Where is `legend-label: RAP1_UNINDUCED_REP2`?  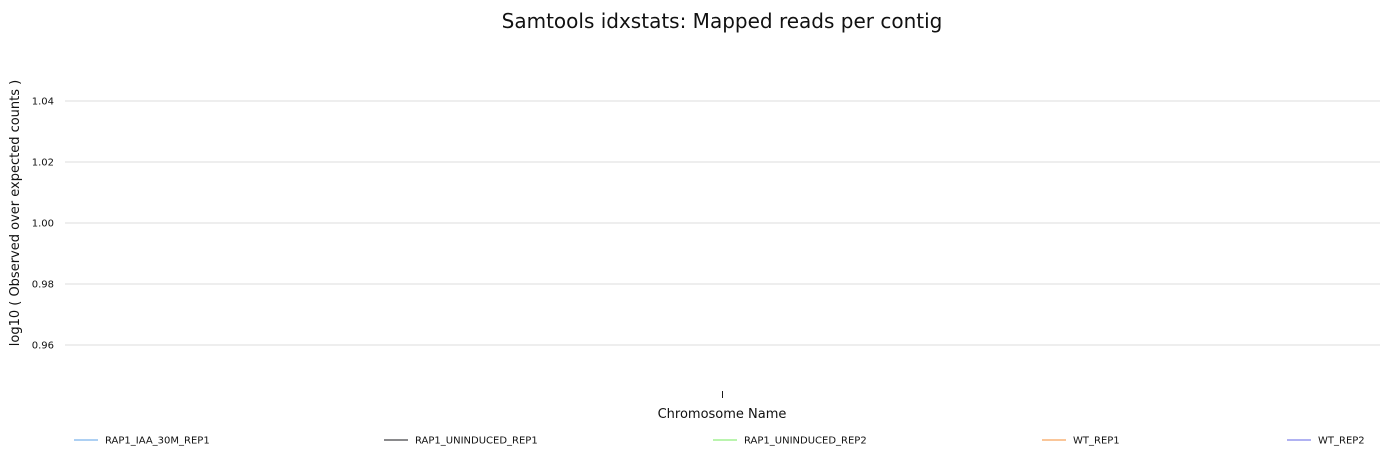 legend-label: RAP1_UNINDUCED_REP2 is located at coordinates (805, 441).